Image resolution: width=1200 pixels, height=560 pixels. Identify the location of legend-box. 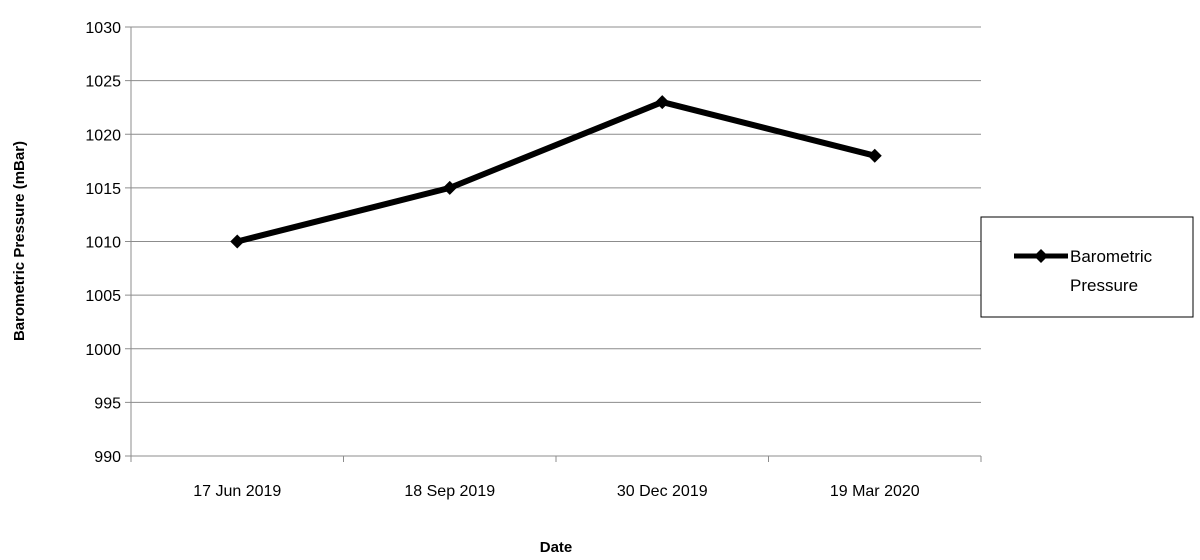
(1087, 267).